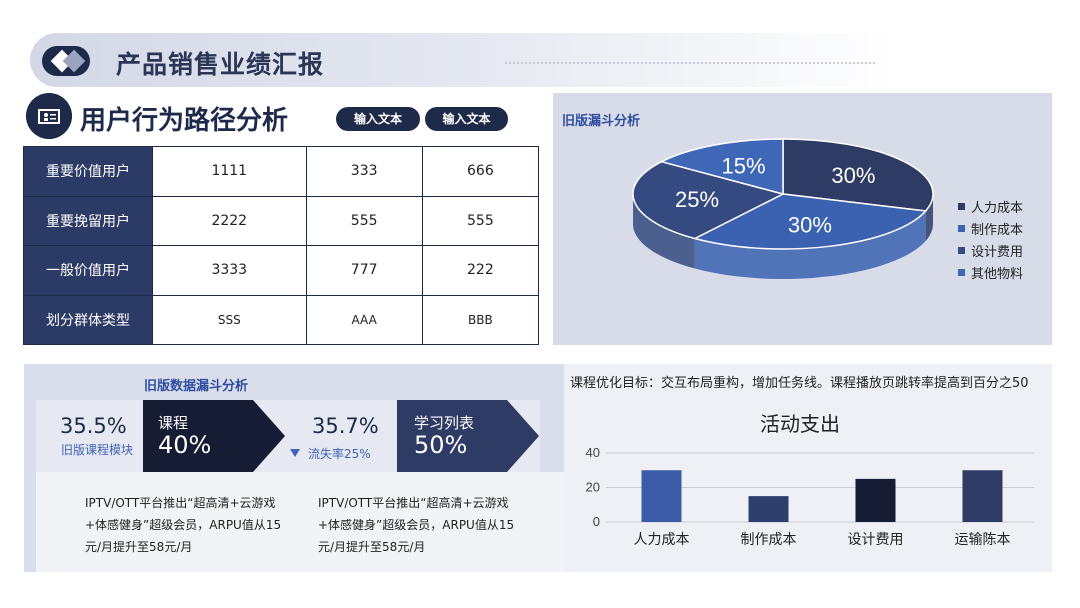  Describe the element at coordinates (480, 270) in the screenshot. I see `table-cell: 222` at that location.